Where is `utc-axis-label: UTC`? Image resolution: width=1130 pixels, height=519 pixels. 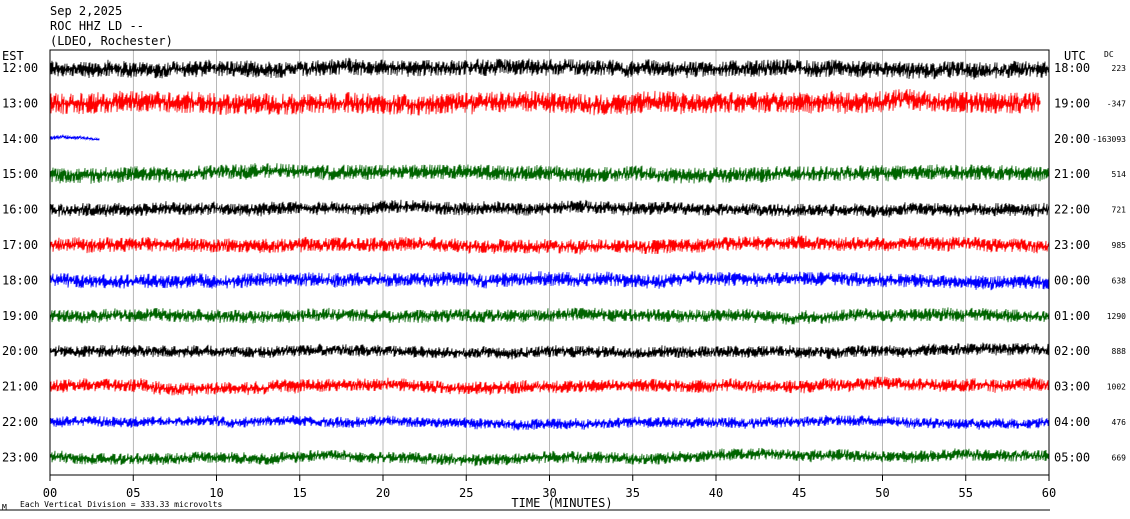 utc-axis-label: UTC is located at coordinates (1075, 56).